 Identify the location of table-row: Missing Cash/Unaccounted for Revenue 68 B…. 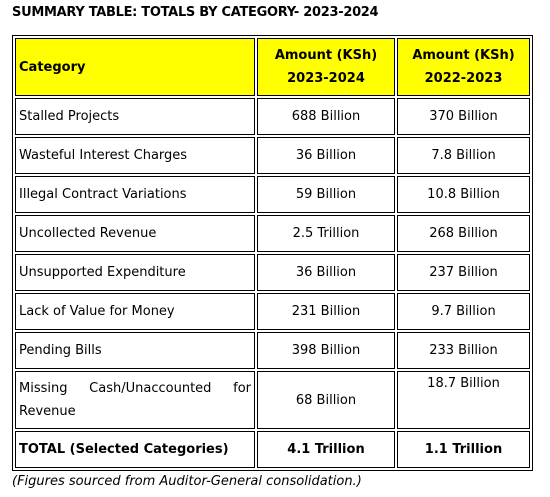
(272, 400).